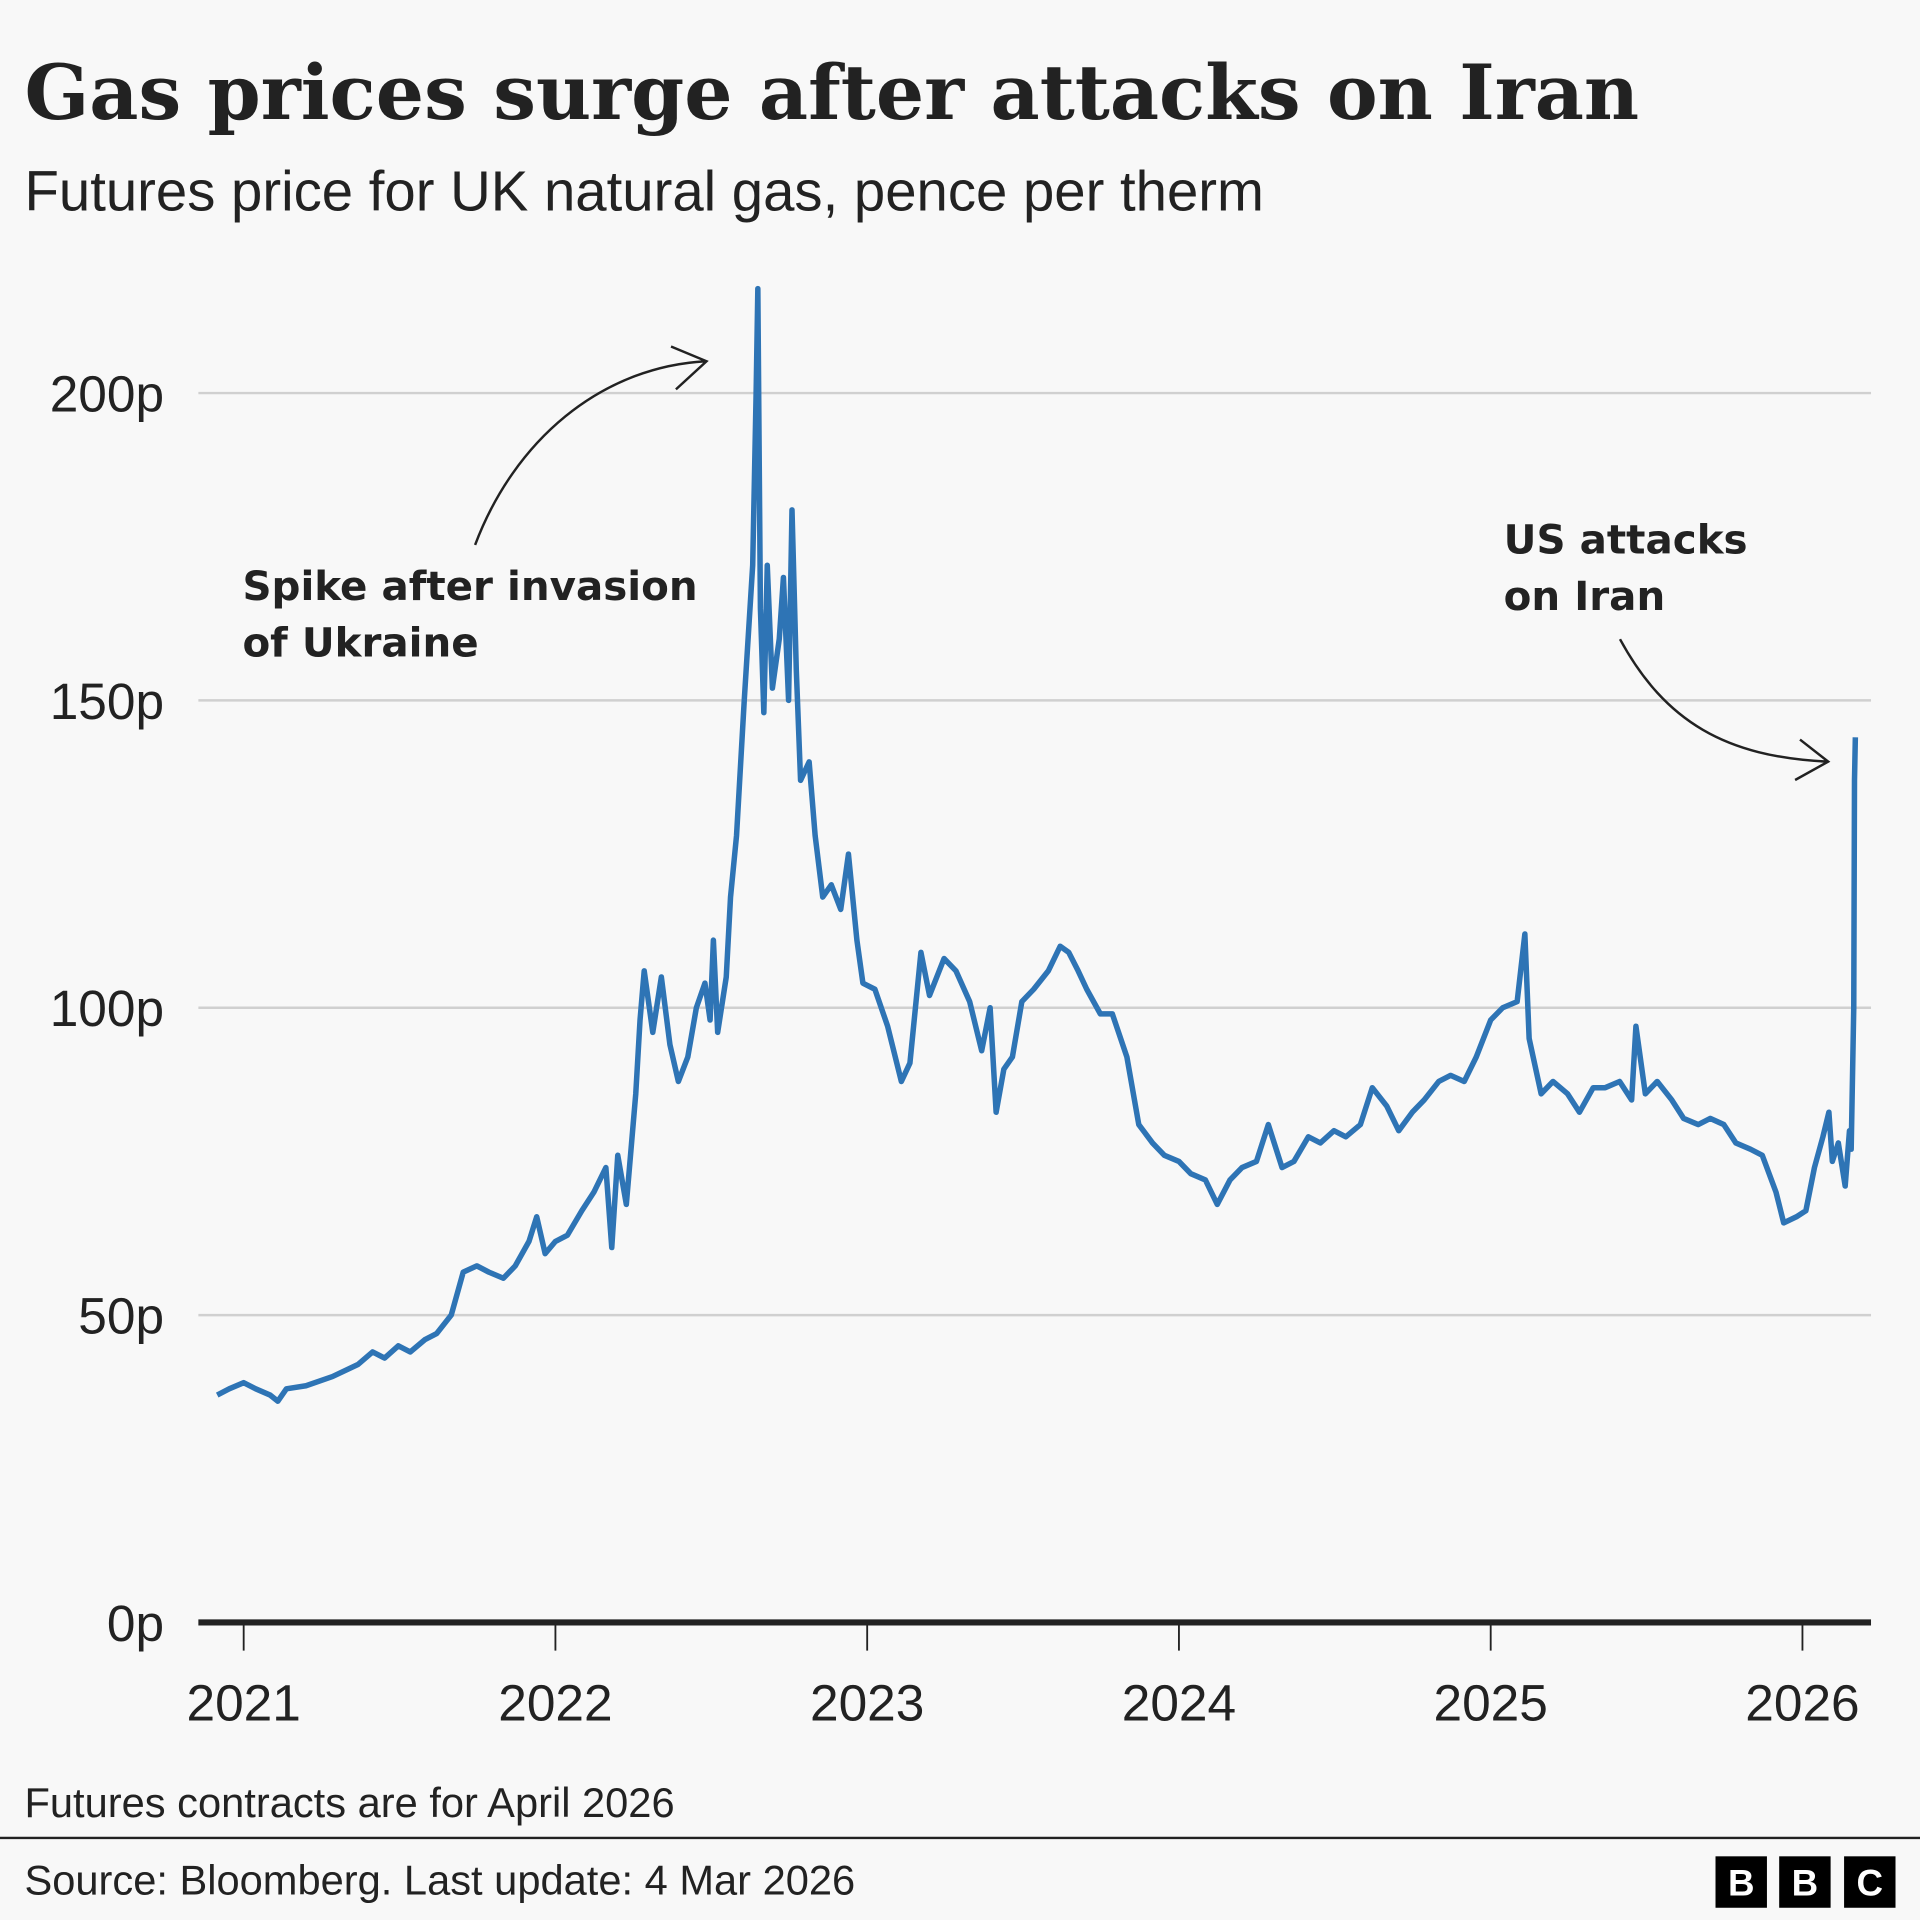 The height and width of the screenshot is (1920, 1920). I want to click on annotation-ukraine: Spike after invasion of Ukraine, so click(475, 505).